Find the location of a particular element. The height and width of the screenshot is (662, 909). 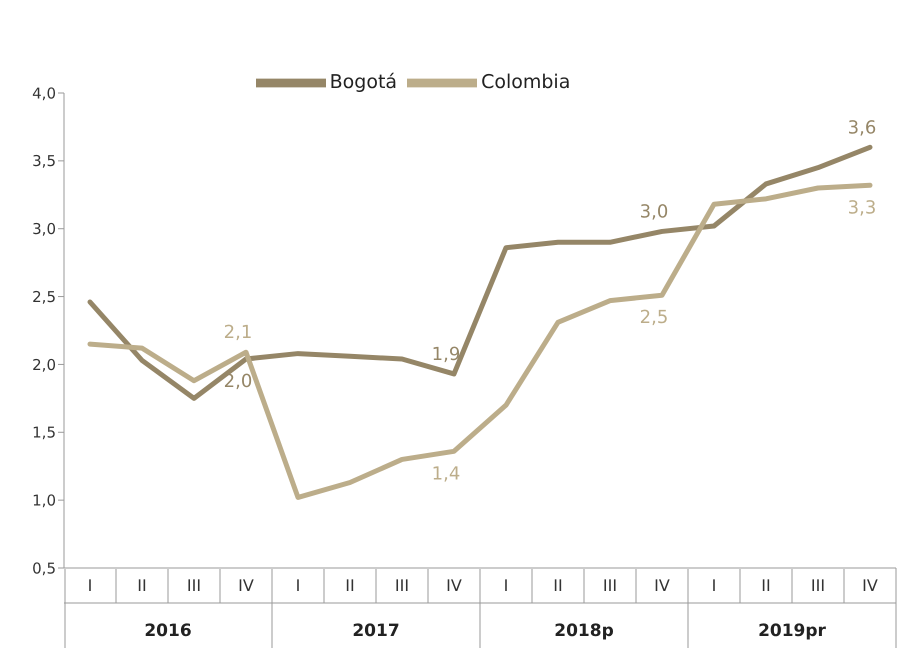

y-tick-label: 0,5 is located at coordinates (44, 568).